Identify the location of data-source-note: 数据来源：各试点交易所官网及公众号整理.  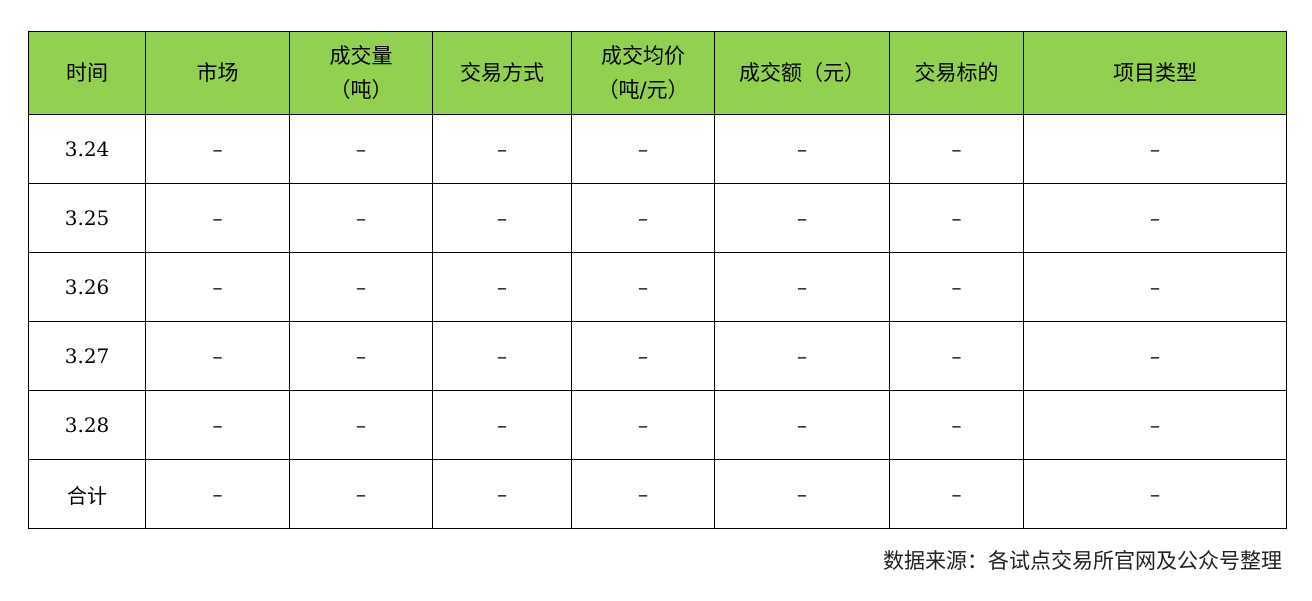
(1082, 561).